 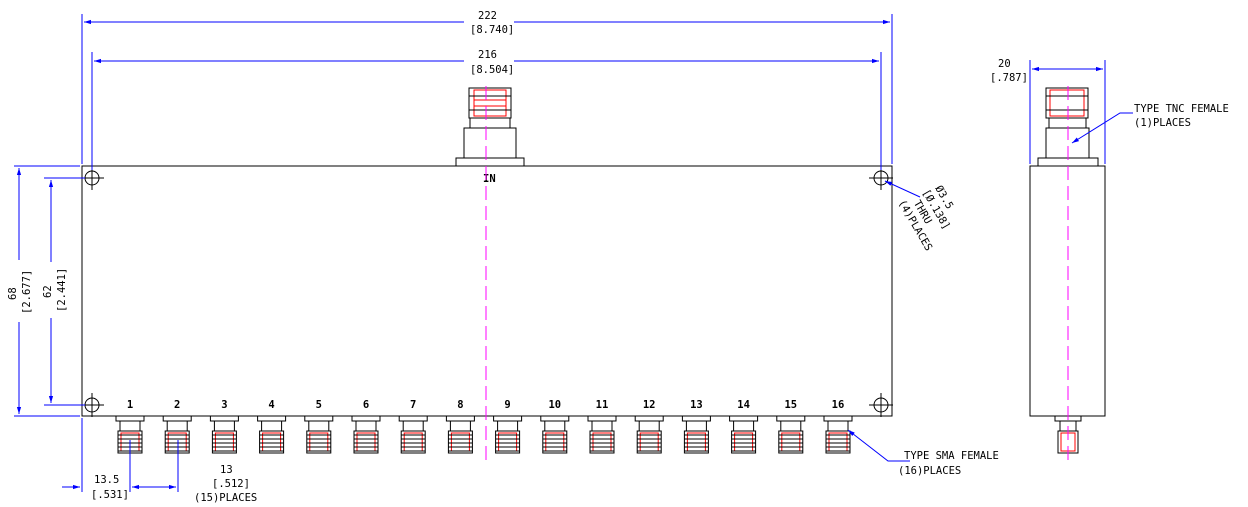 What do you see at coordinates (319, 405) in the screenshot?
I see `port-number-label: 5` at bounding box center [319, 405].